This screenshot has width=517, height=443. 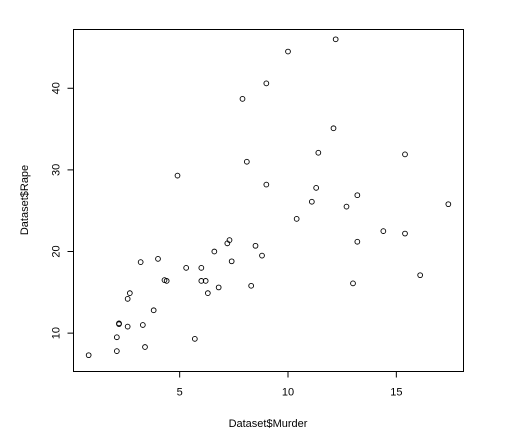 What do you see at coordinates (396, 393) in the screenshot?
I see `x-tick-label: 15` at bounding box center [396, 393].